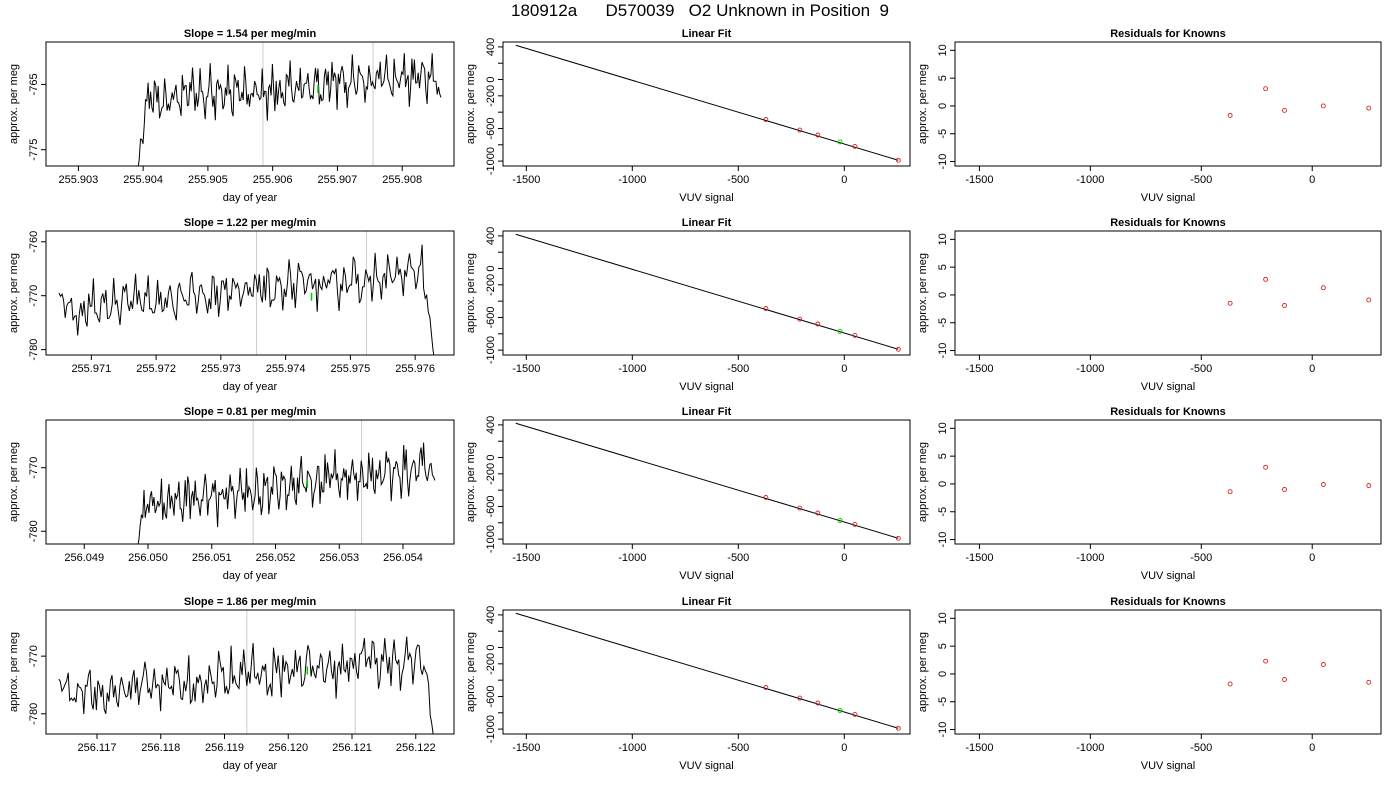 The height and width of the screenshot is (800, 1400). I want to click on x-tick-label: 255.905, so click(208, 180).